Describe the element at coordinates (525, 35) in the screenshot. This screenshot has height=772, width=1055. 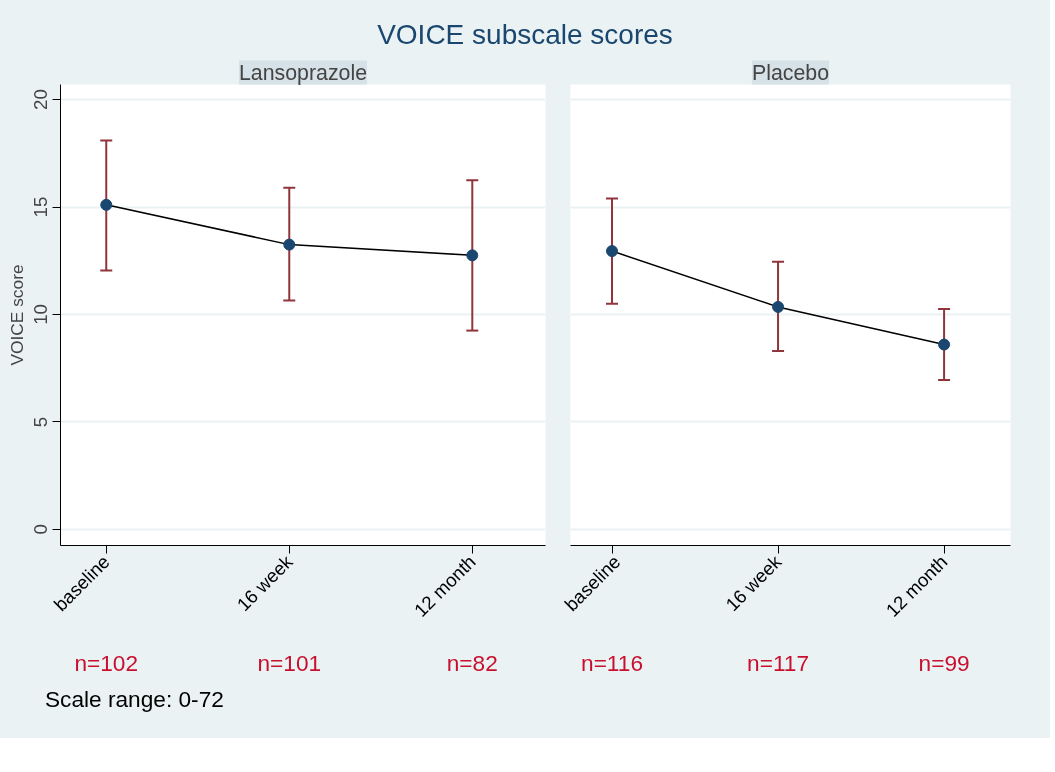
I see `chart-title: VOICE subscale scores` at that location.